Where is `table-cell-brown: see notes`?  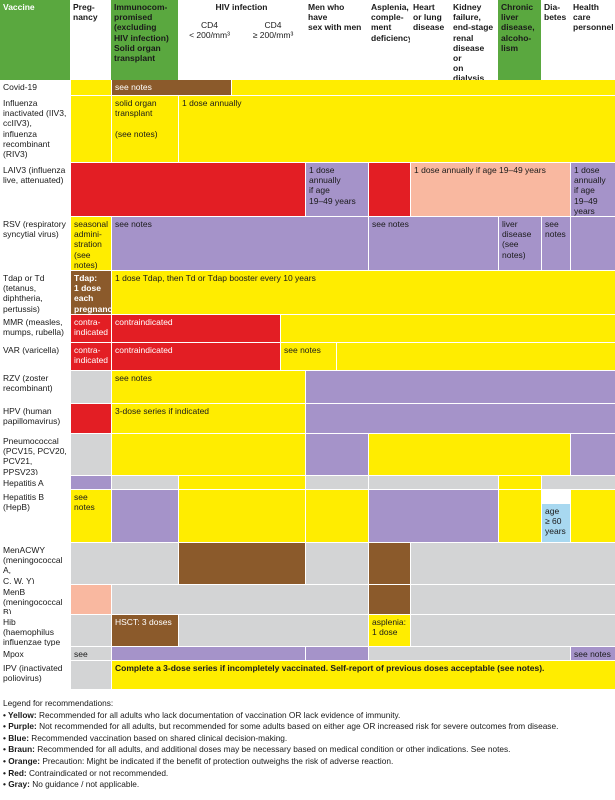 table-cell-brown: see notes is located at coordinates (171, 87).